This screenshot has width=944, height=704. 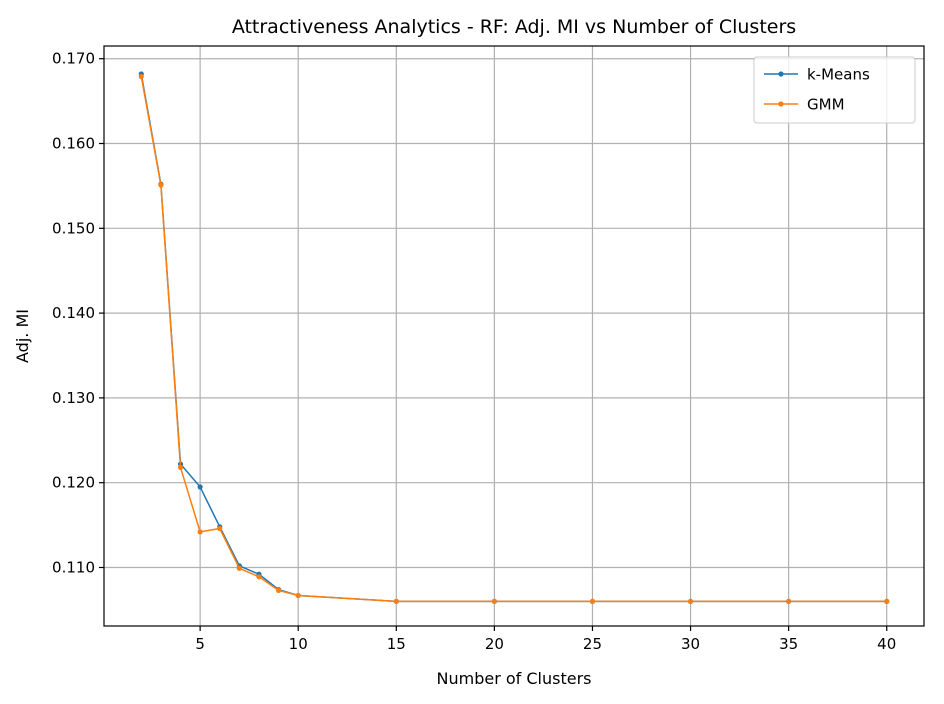 What do you see at coordinates (22, 336) in the screenshot?
I see `y-axis-label: Adj. MI` at bounding box center [22, 336].